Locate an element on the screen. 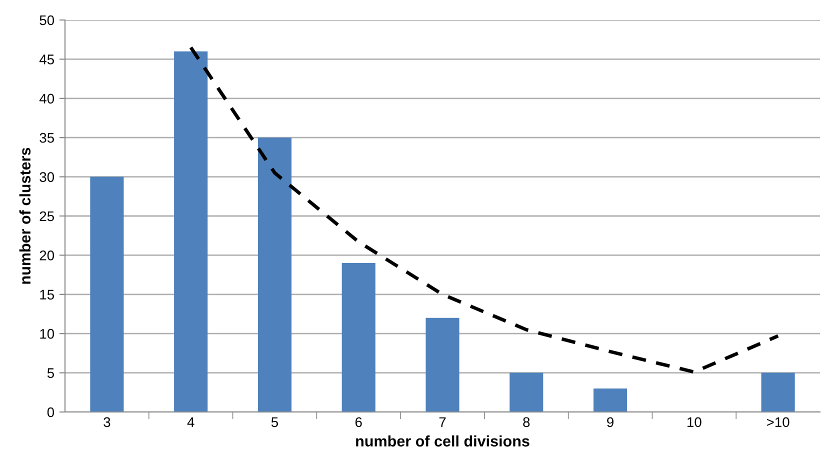 This screenshot has height=471, width=830. x-tick-label: 3 is located at coordinates (107, 422).